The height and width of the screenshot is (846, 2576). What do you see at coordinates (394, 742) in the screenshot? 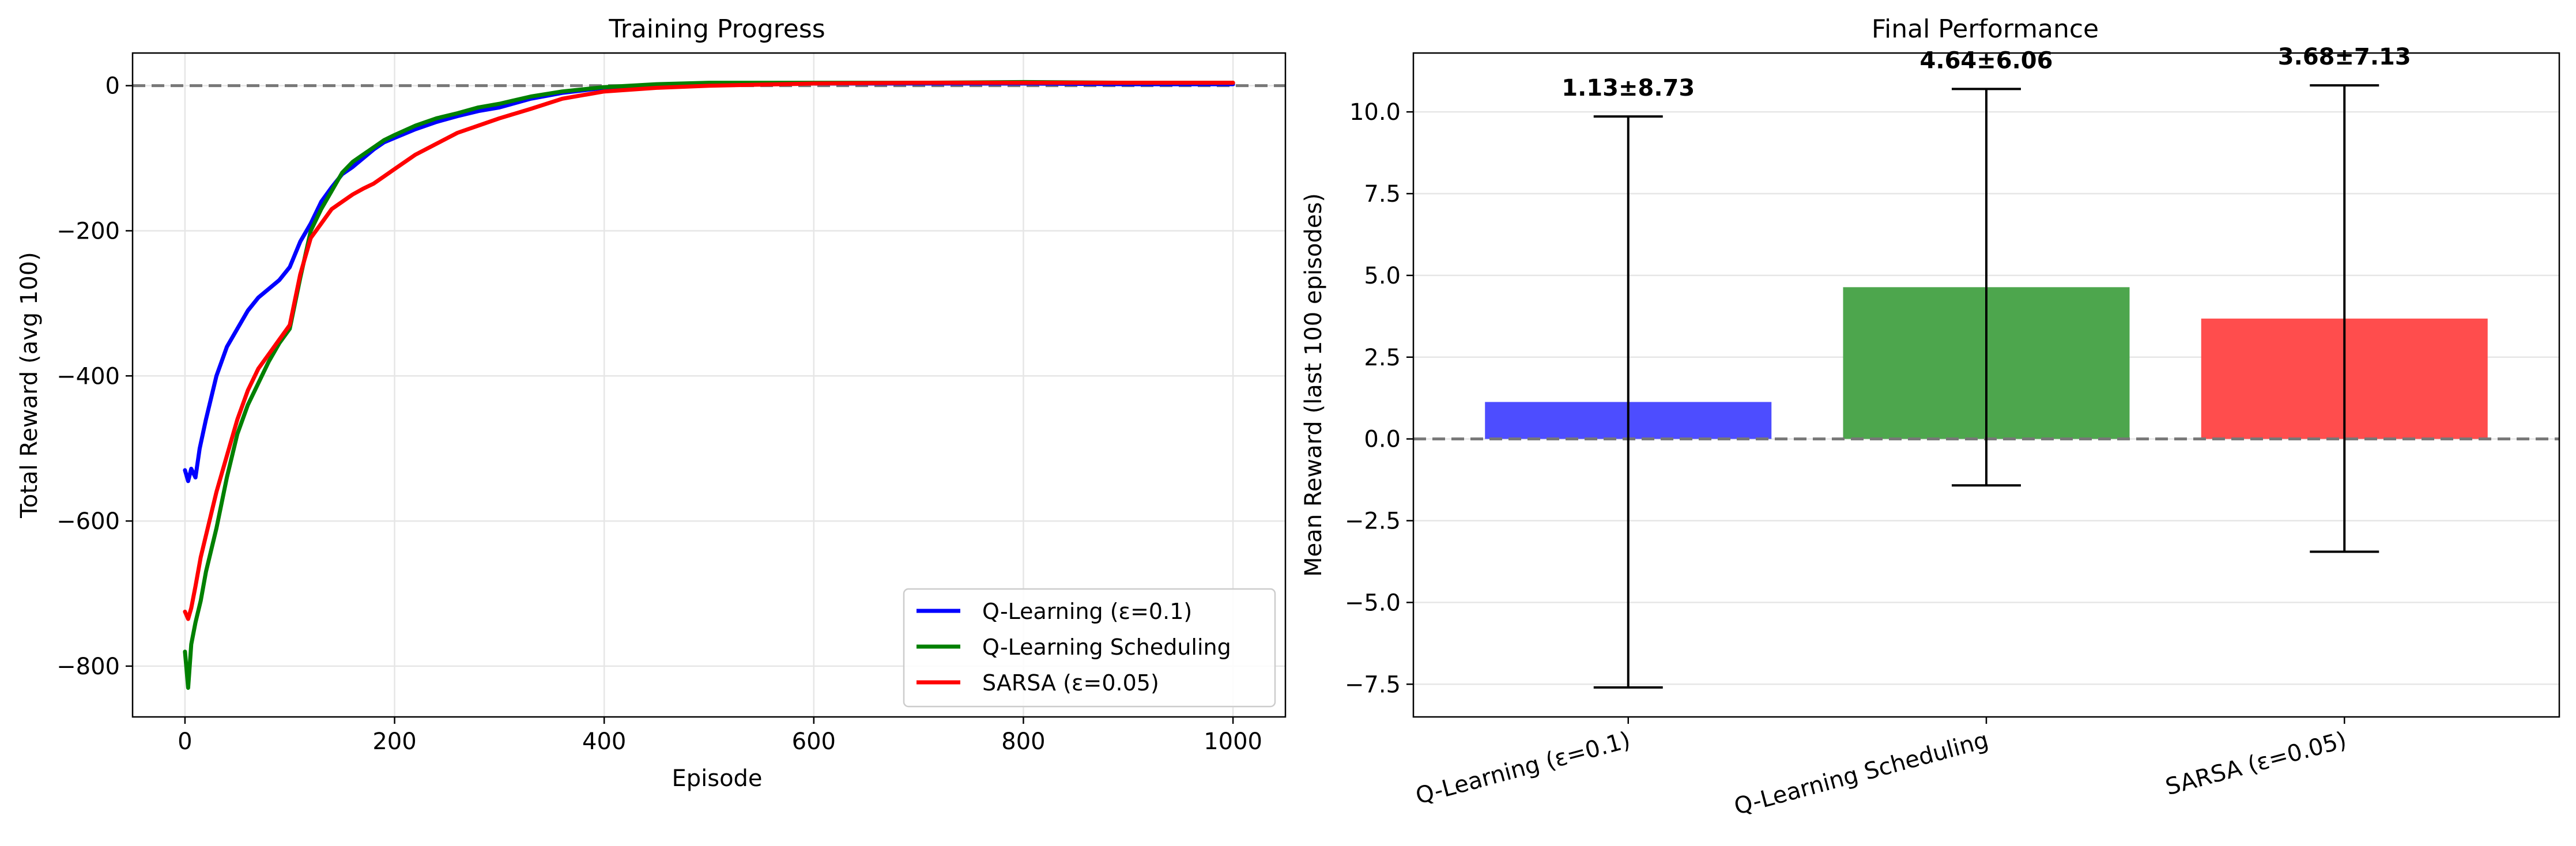
I see `left-x-tick-label: 200` at bounding box center [394, 742].